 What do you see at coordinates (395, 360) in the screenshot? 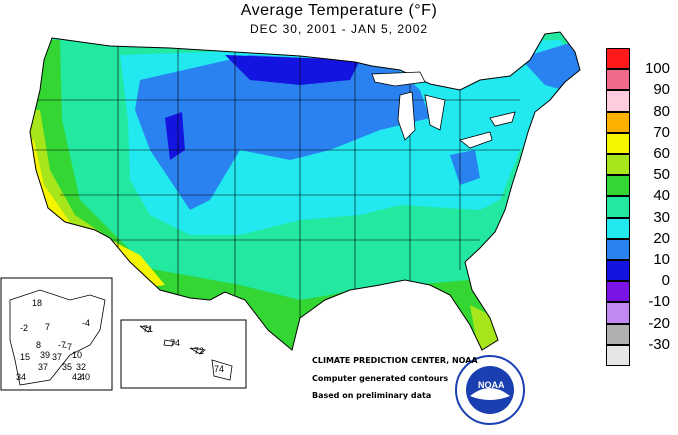
I see `credit-line-1: CLIMATE PREDICTION CENTER, NOAA` at bounding box center [395, 360].